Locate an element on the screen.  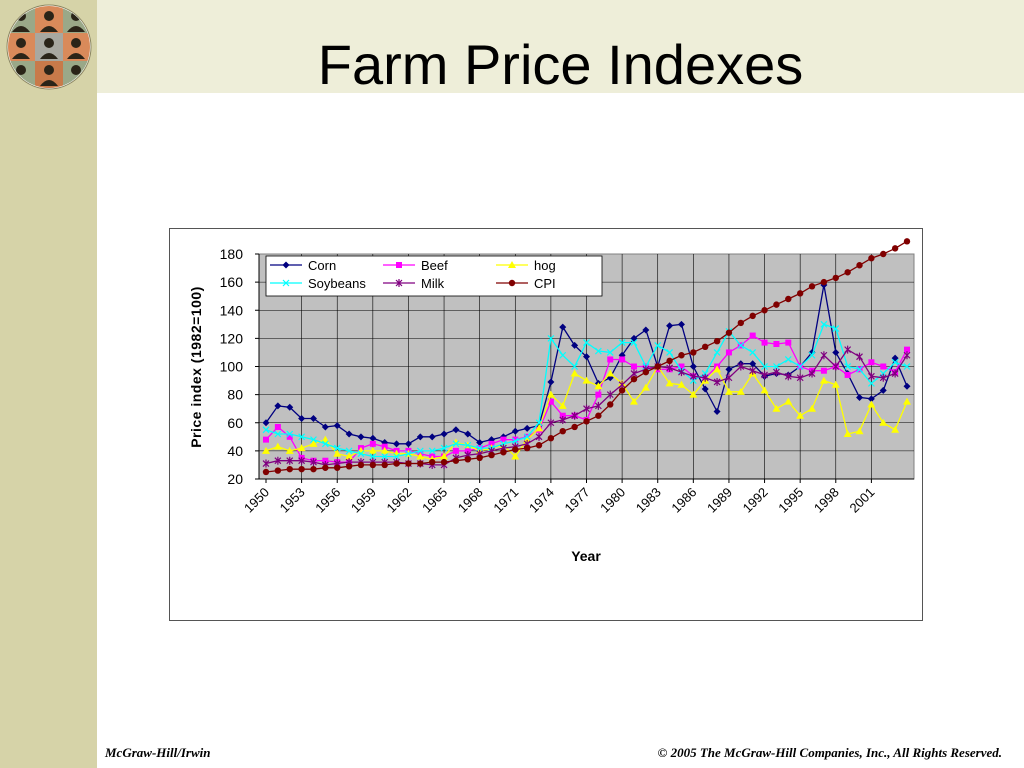
series-hog is located at coordinates (586, 412).